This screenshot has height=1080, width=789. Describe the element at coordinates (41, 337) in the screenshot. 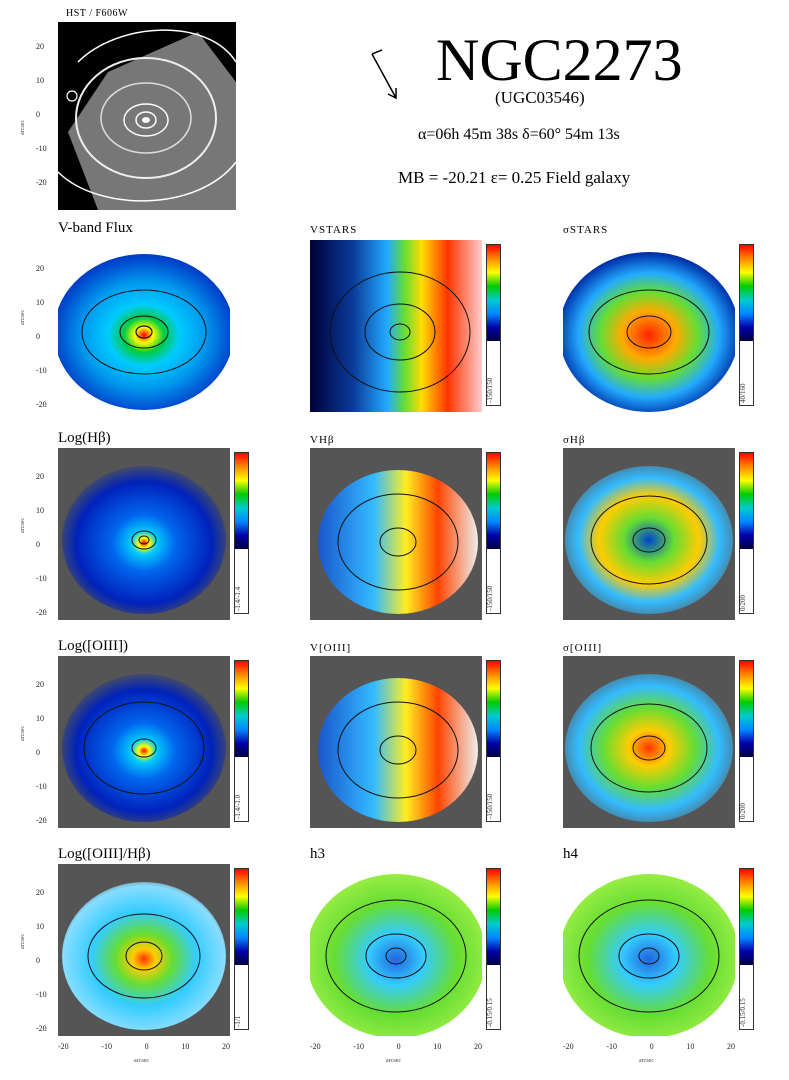

I see `yticks-row1: 20 10 0 -10 -20` at that location.